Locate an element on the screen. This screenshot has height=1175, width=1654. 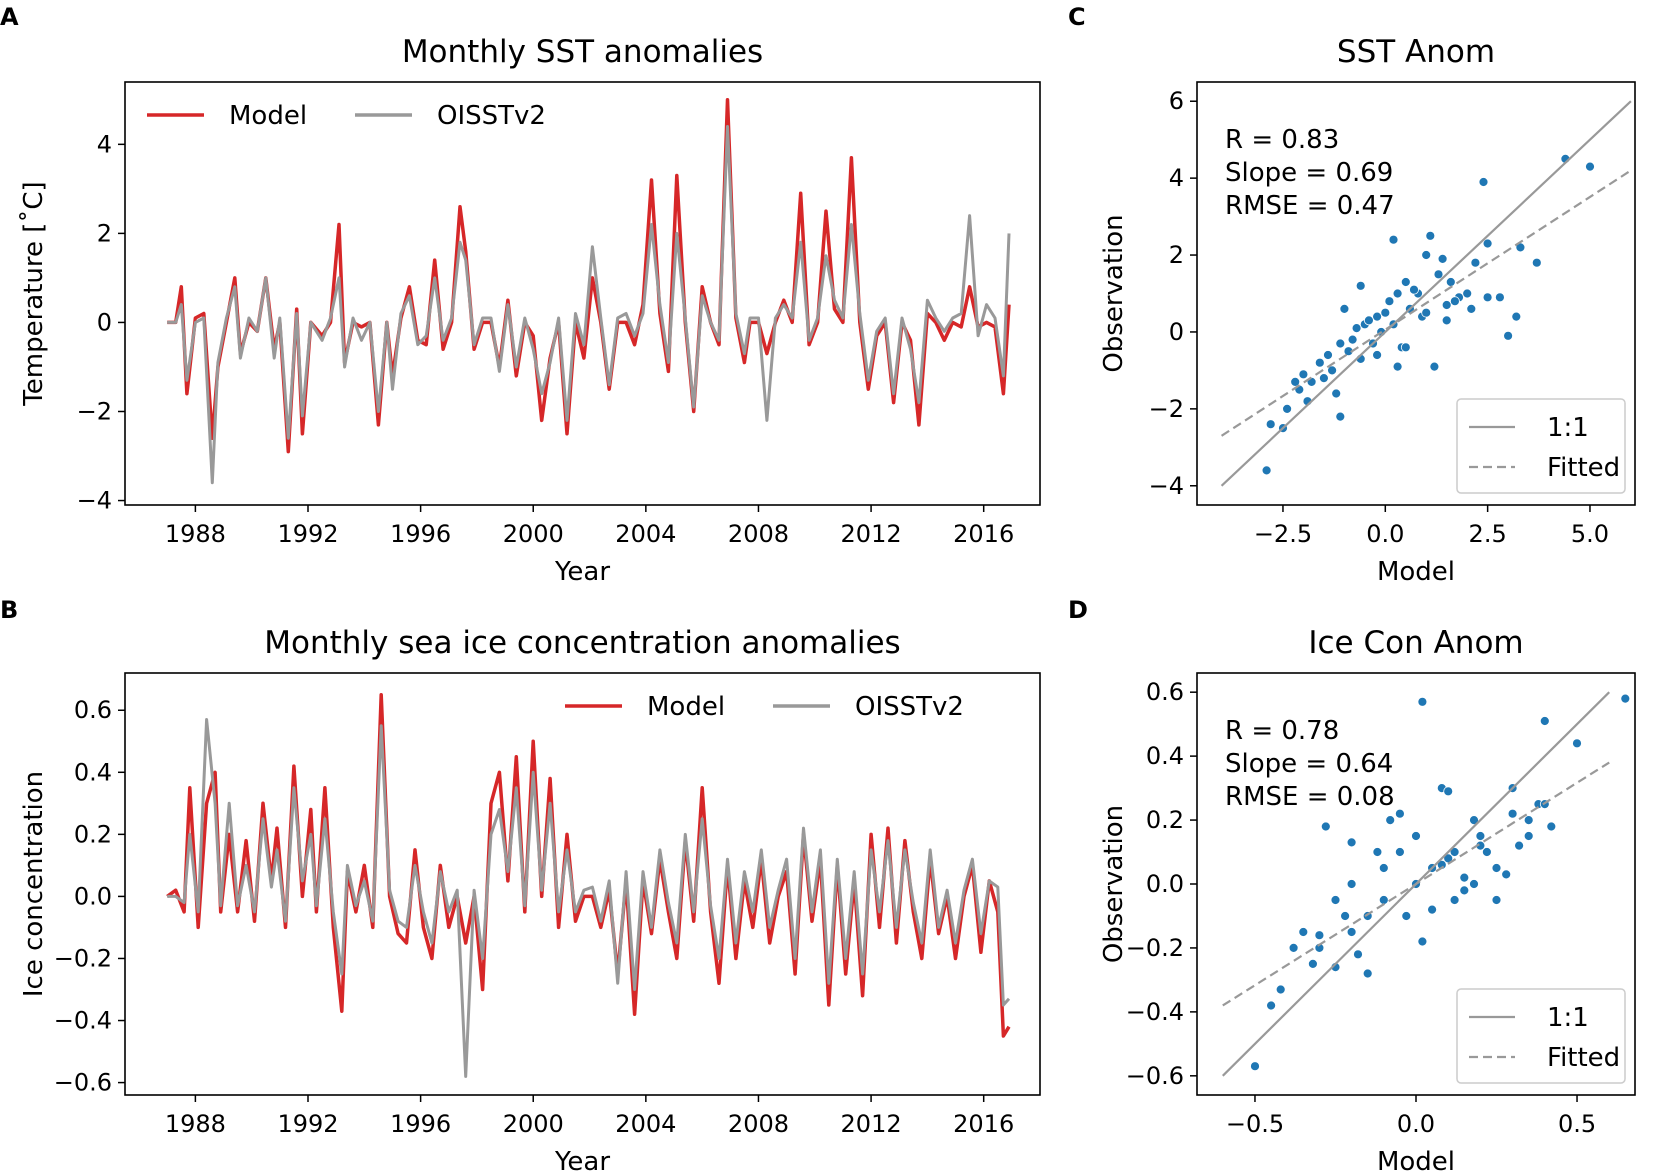
x-tick-label: 5.0 is located at coordinates (1590, 534).